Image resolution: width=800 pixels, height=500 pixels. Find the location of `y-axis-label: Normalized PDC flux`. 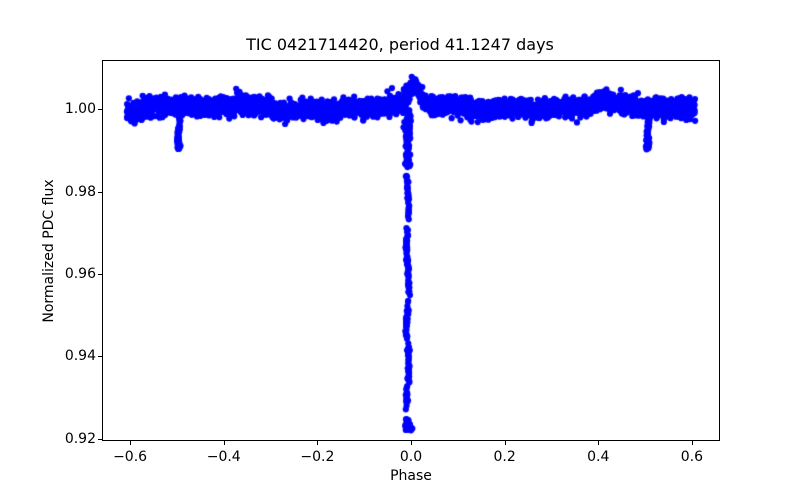

y-axis-label: Normalized PDC flux is located at coordinates (49, 250).